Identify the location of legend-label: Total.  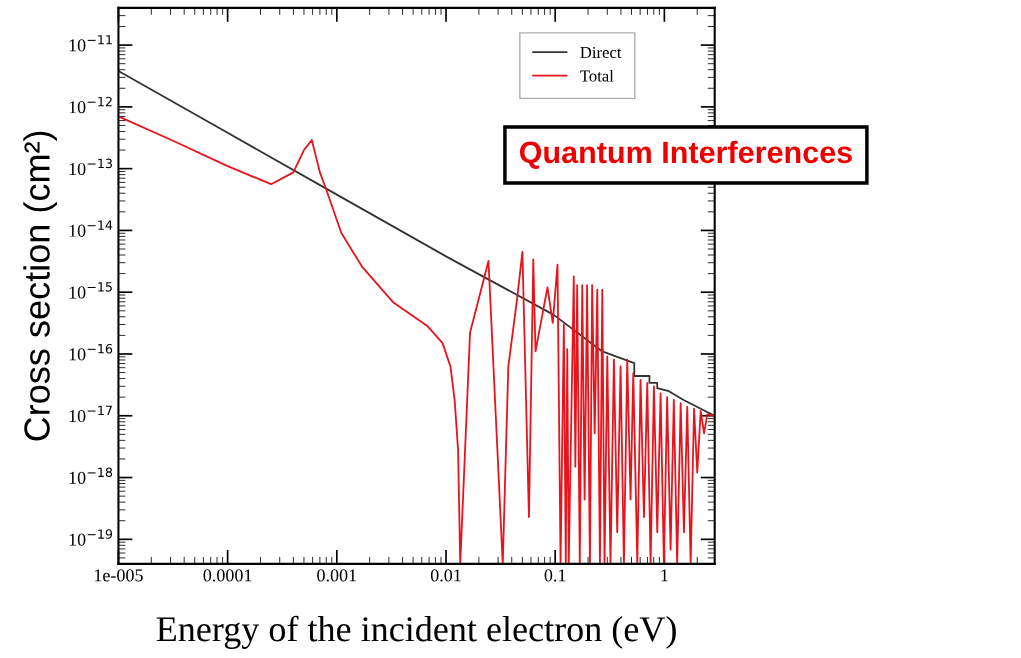
(597, 75).